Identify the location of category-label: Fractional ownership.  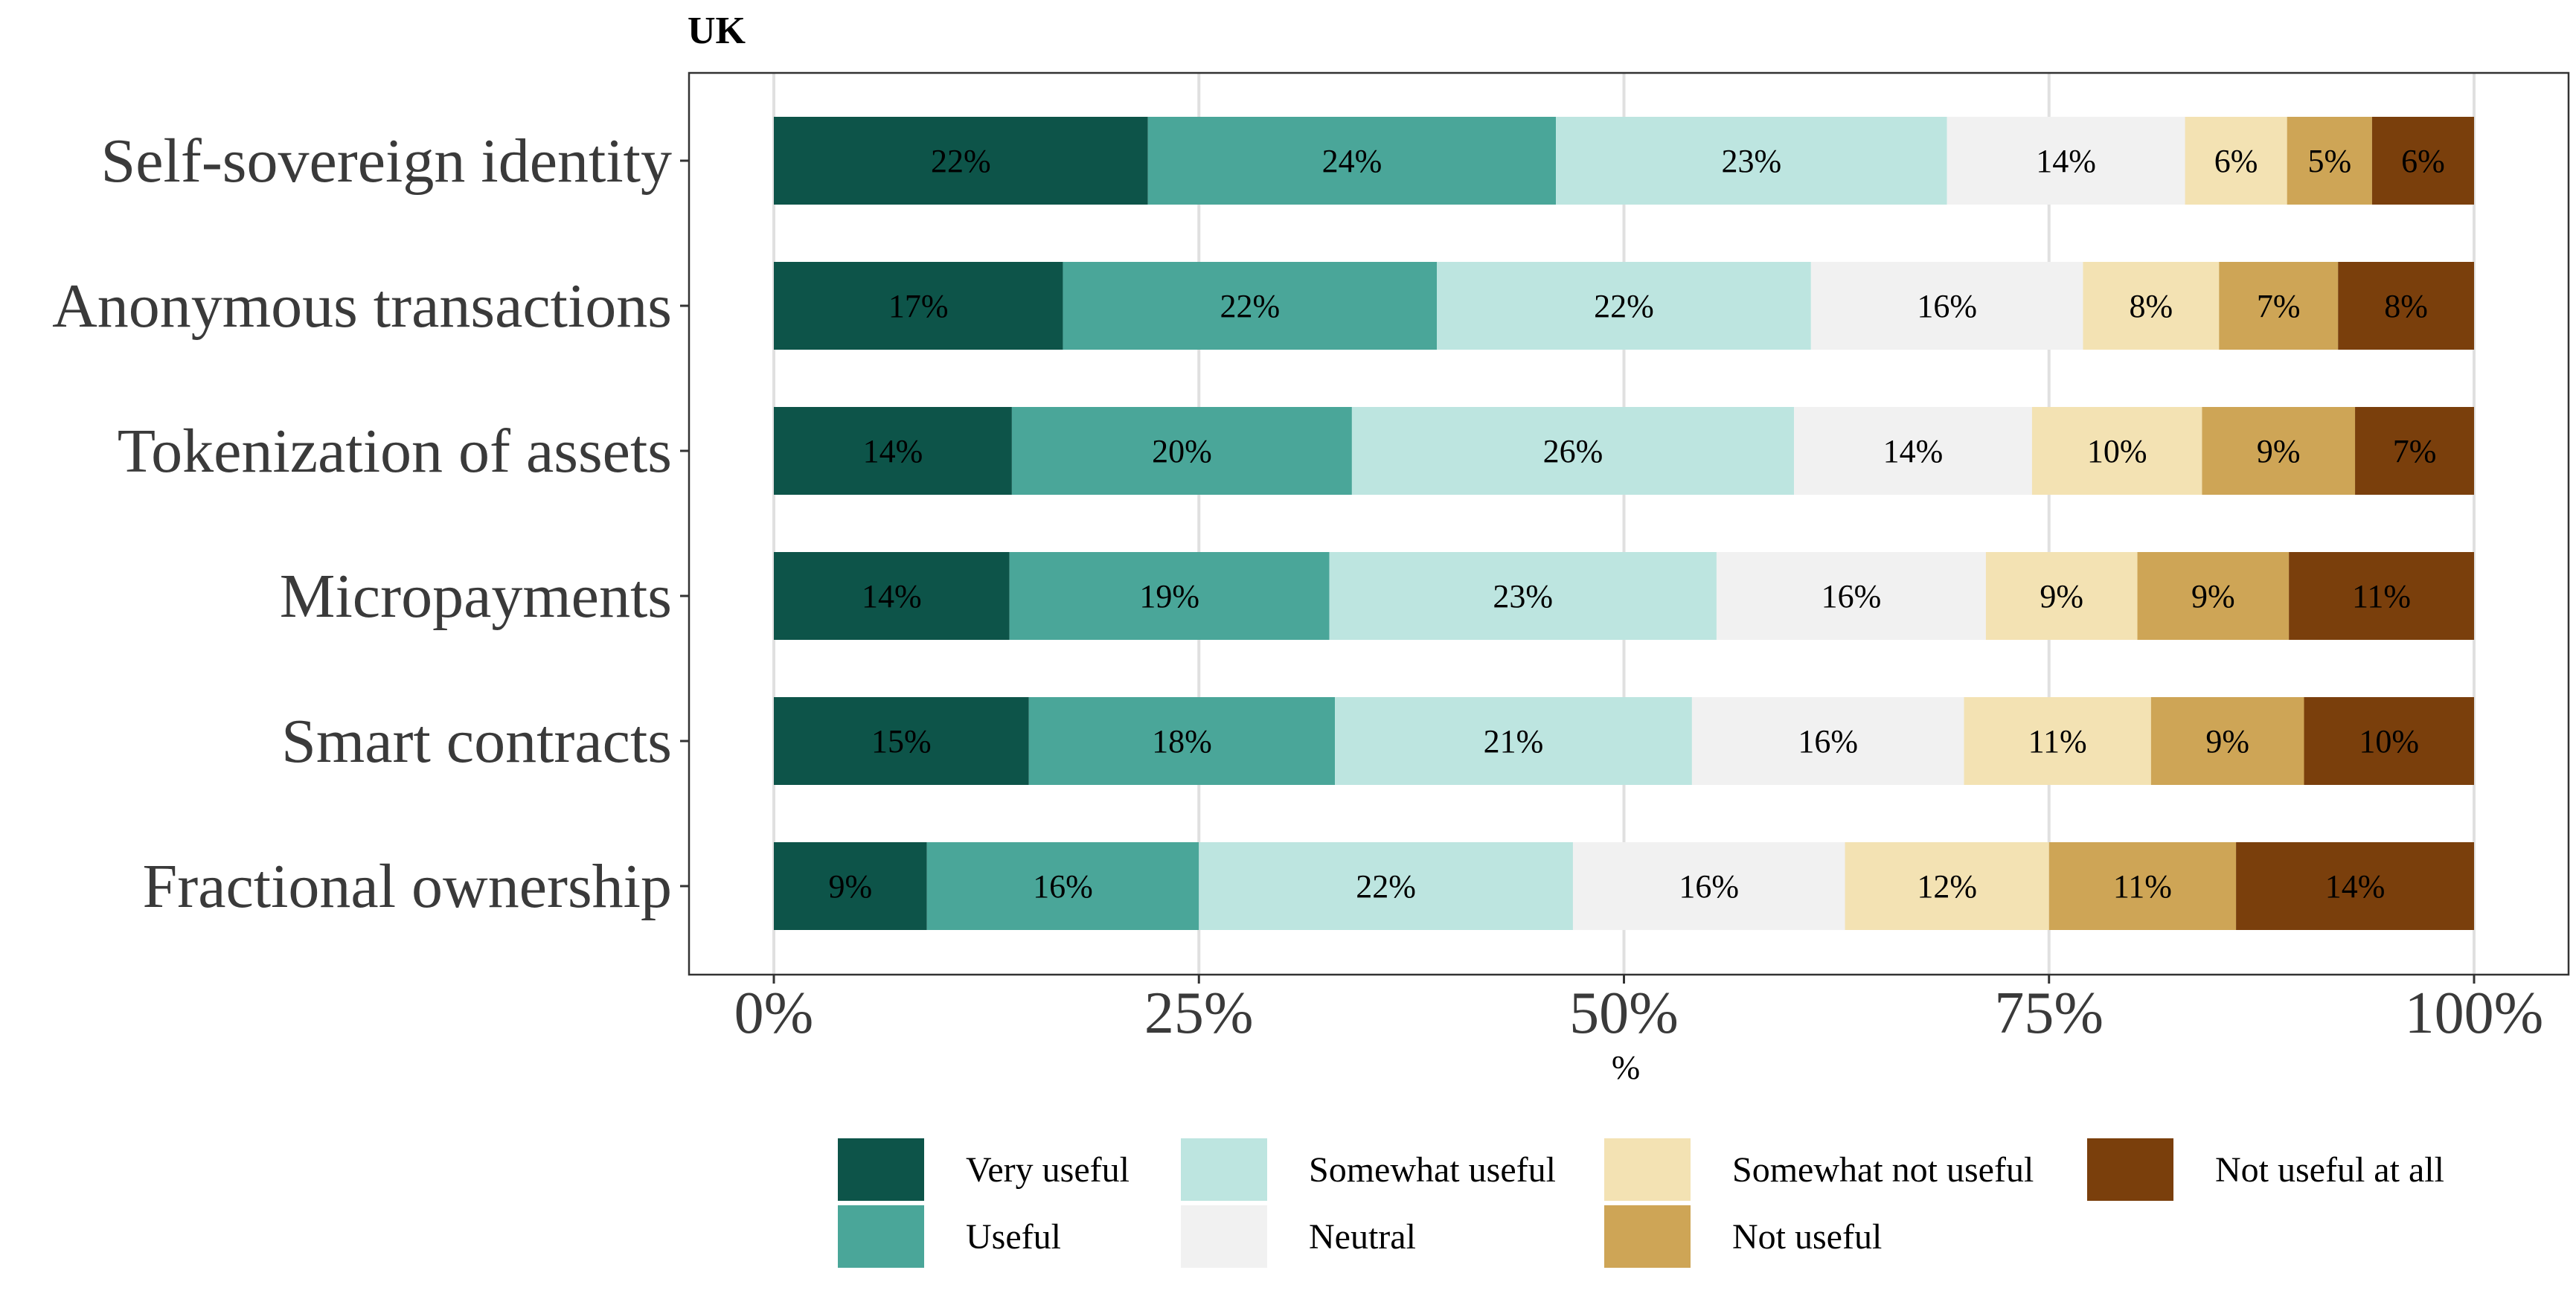
(408, 886).